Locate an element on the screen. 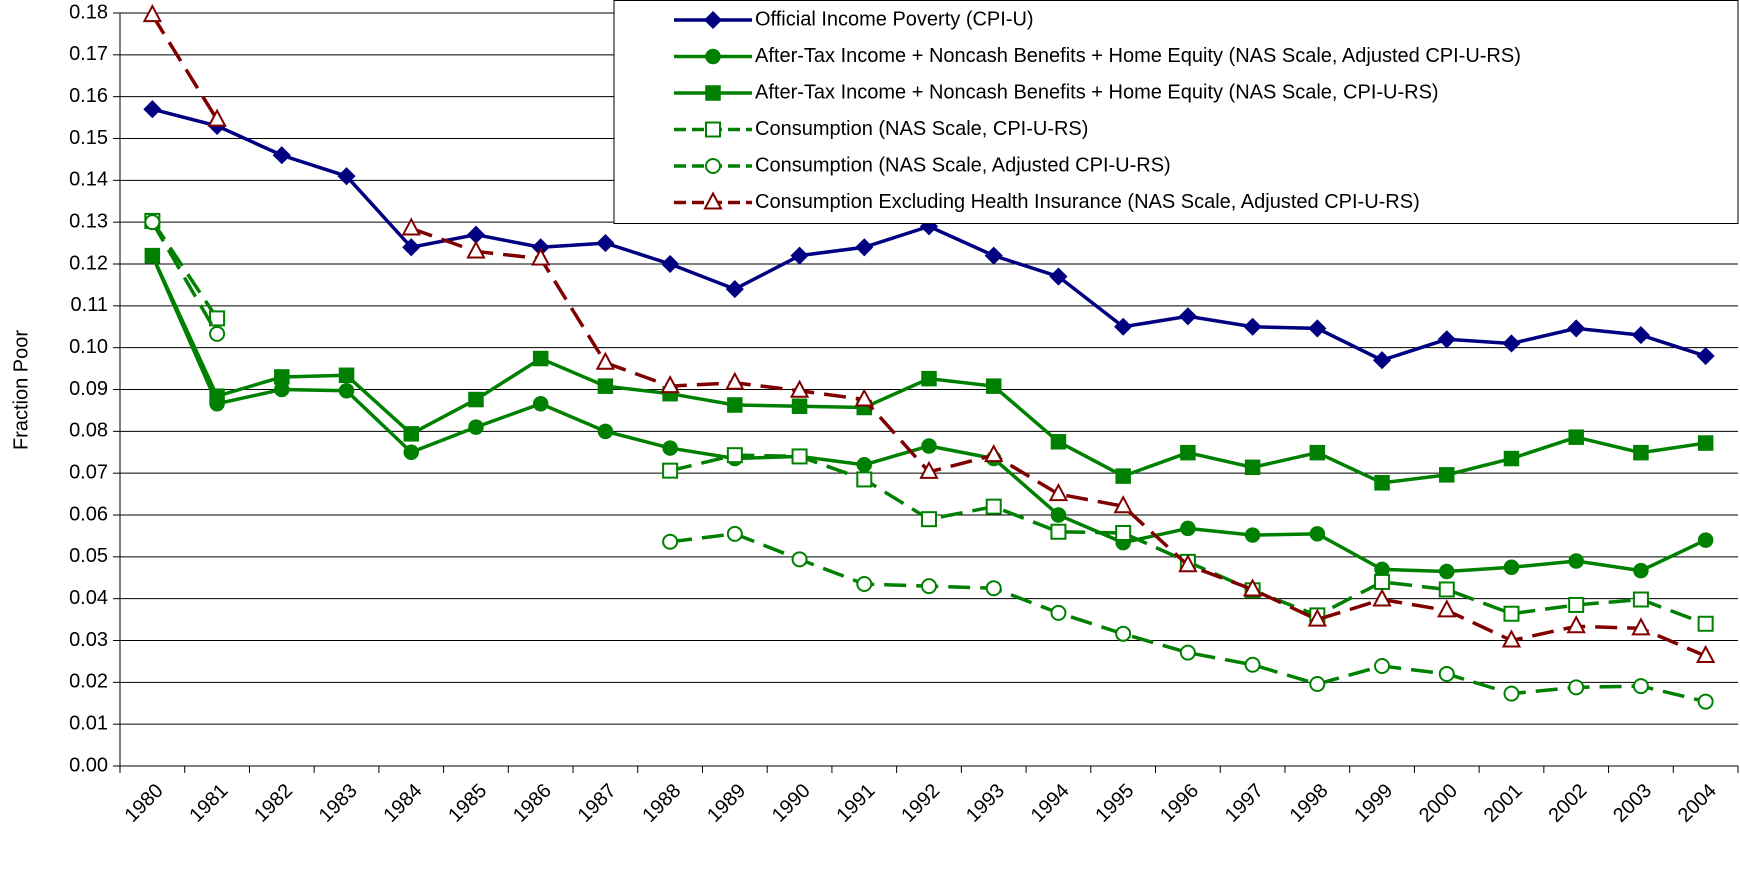  x-tick-label: 2000 is located at coordinates (1438, 803).